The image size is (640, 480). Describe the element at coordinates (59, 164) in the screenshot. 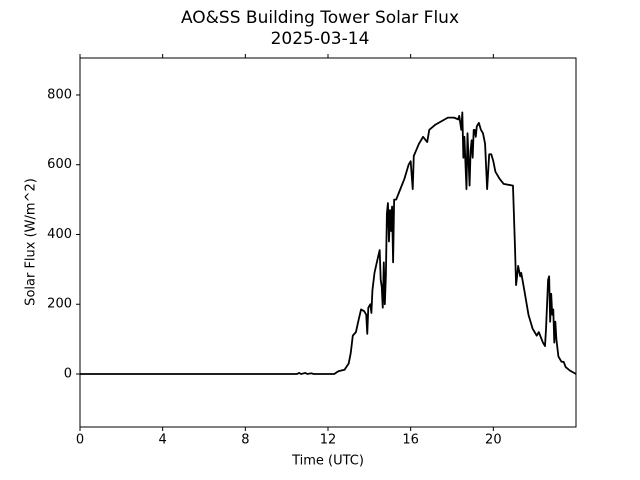

I see `y-tick-label: 600` at that location.